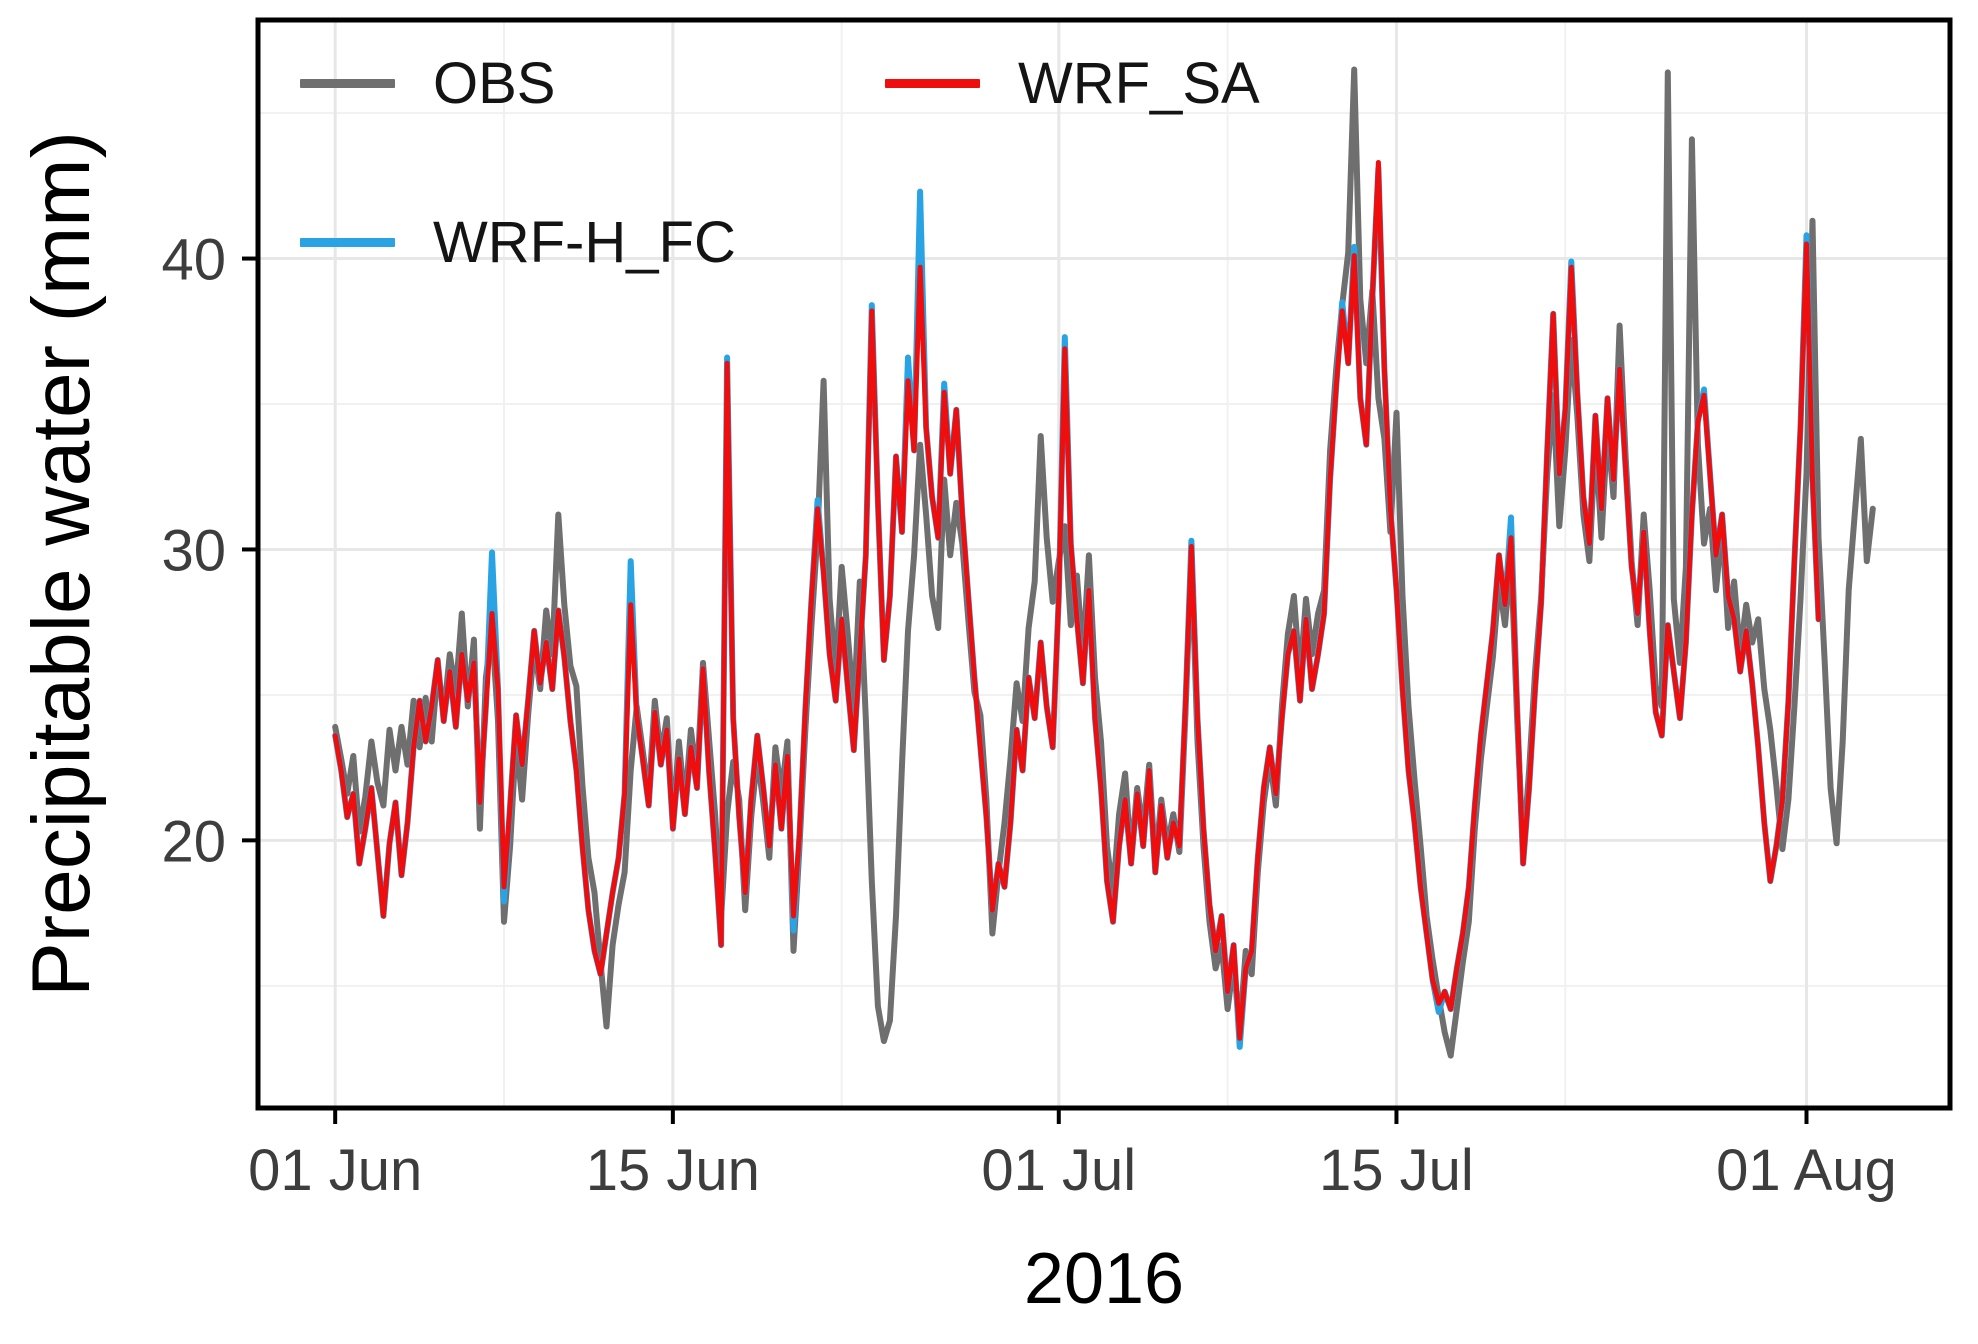 The width and height of the screenshot is (1978, 1344). I want to click on legend: OBS WRF_SA WRF-H_FC, so click(780, 163).